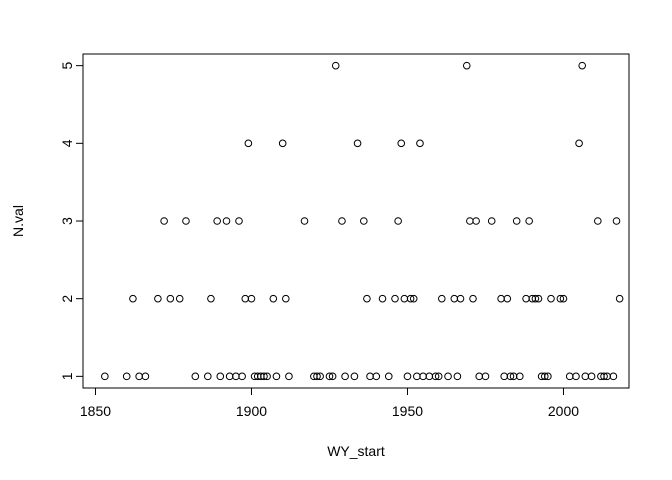 Image resolution: width=672 pixels, height=480 pixels. I want to click on x-tick-label: 2000, so click(563, 411).